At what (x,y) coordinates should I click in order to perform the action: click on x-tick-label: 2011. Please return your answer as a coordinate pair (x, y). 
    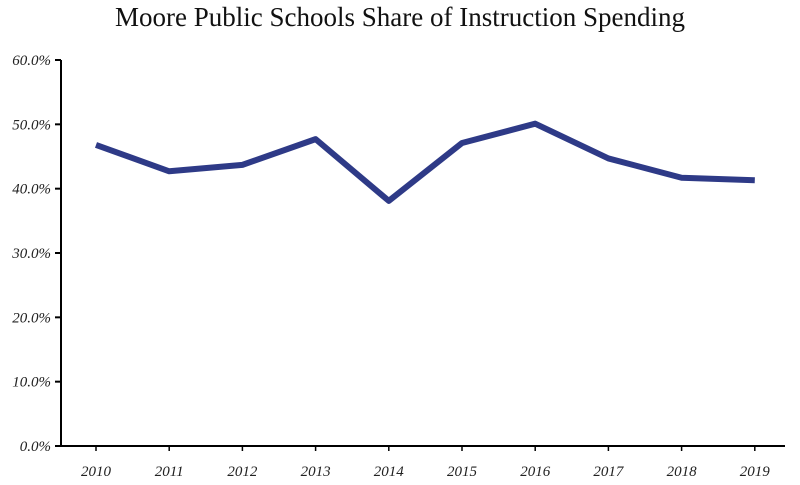
    Looking at the image, I should click on (169, 472).